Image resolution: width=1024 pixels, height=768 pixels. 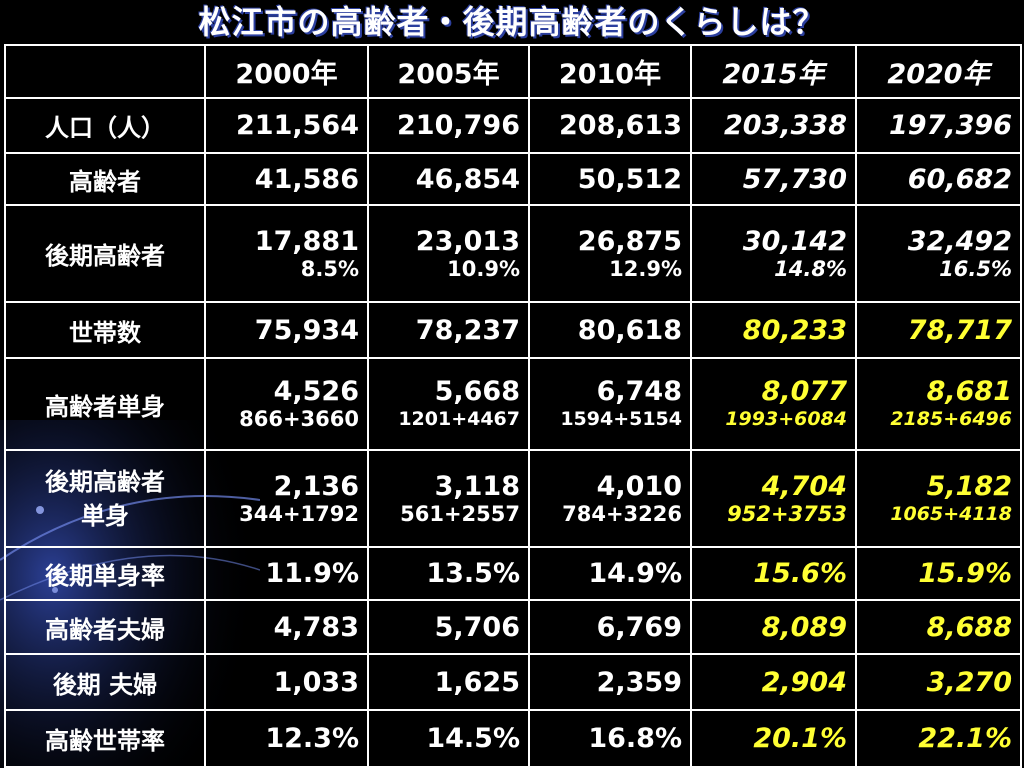 What do you see at coordinates (448, 627) in the screenshot?
I see `cell: 5,706` at bounding box center [448, 627].